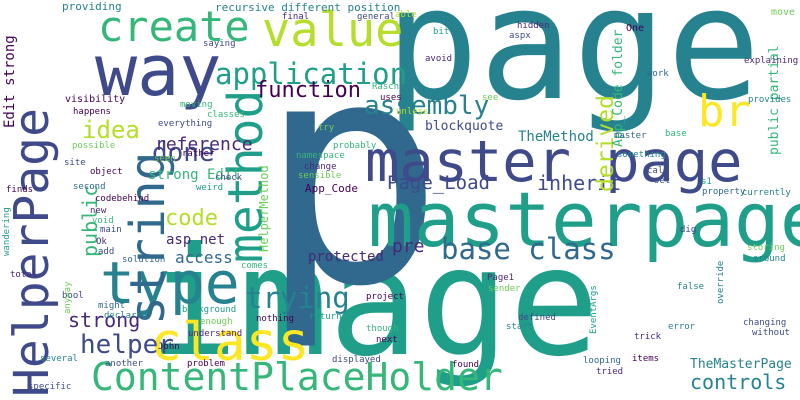  Describe the element at coordinates (770, 100) in the screenshot. I see `word: provides` at that location.